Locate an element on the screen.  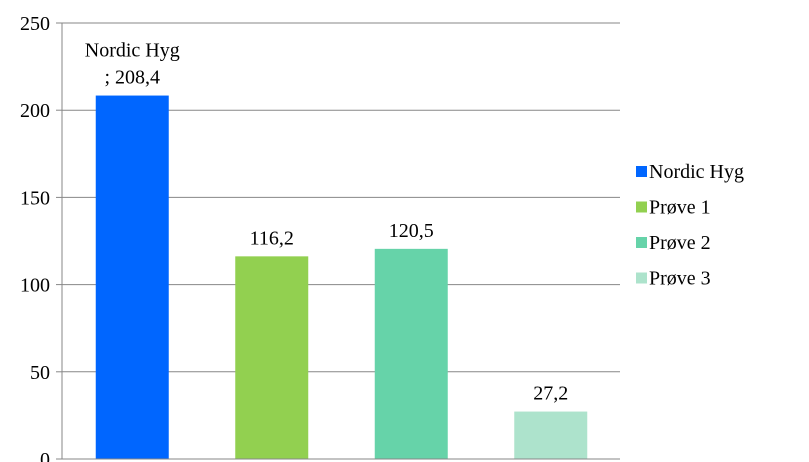
data-label: 120,5 is located at coordinates (411, 231).